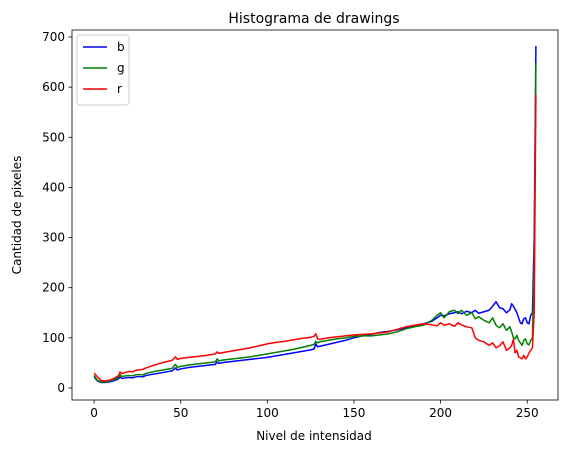 Image resolution: width=571 pixels, height=453 pixels. Describe the element at coordinates (314, 436) in the screenshot. I see `x-axis-label: Nivel de intensidad` at that location.